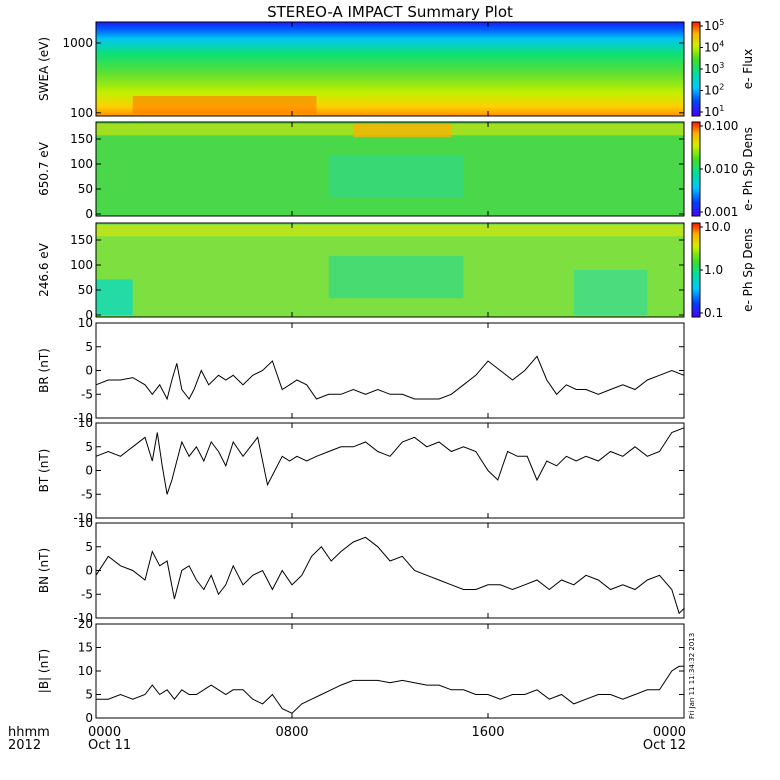  Describe the element at coordinates (44, 168) in the screenshot. I see `y-axis-label: 650.7 eV` at that location.